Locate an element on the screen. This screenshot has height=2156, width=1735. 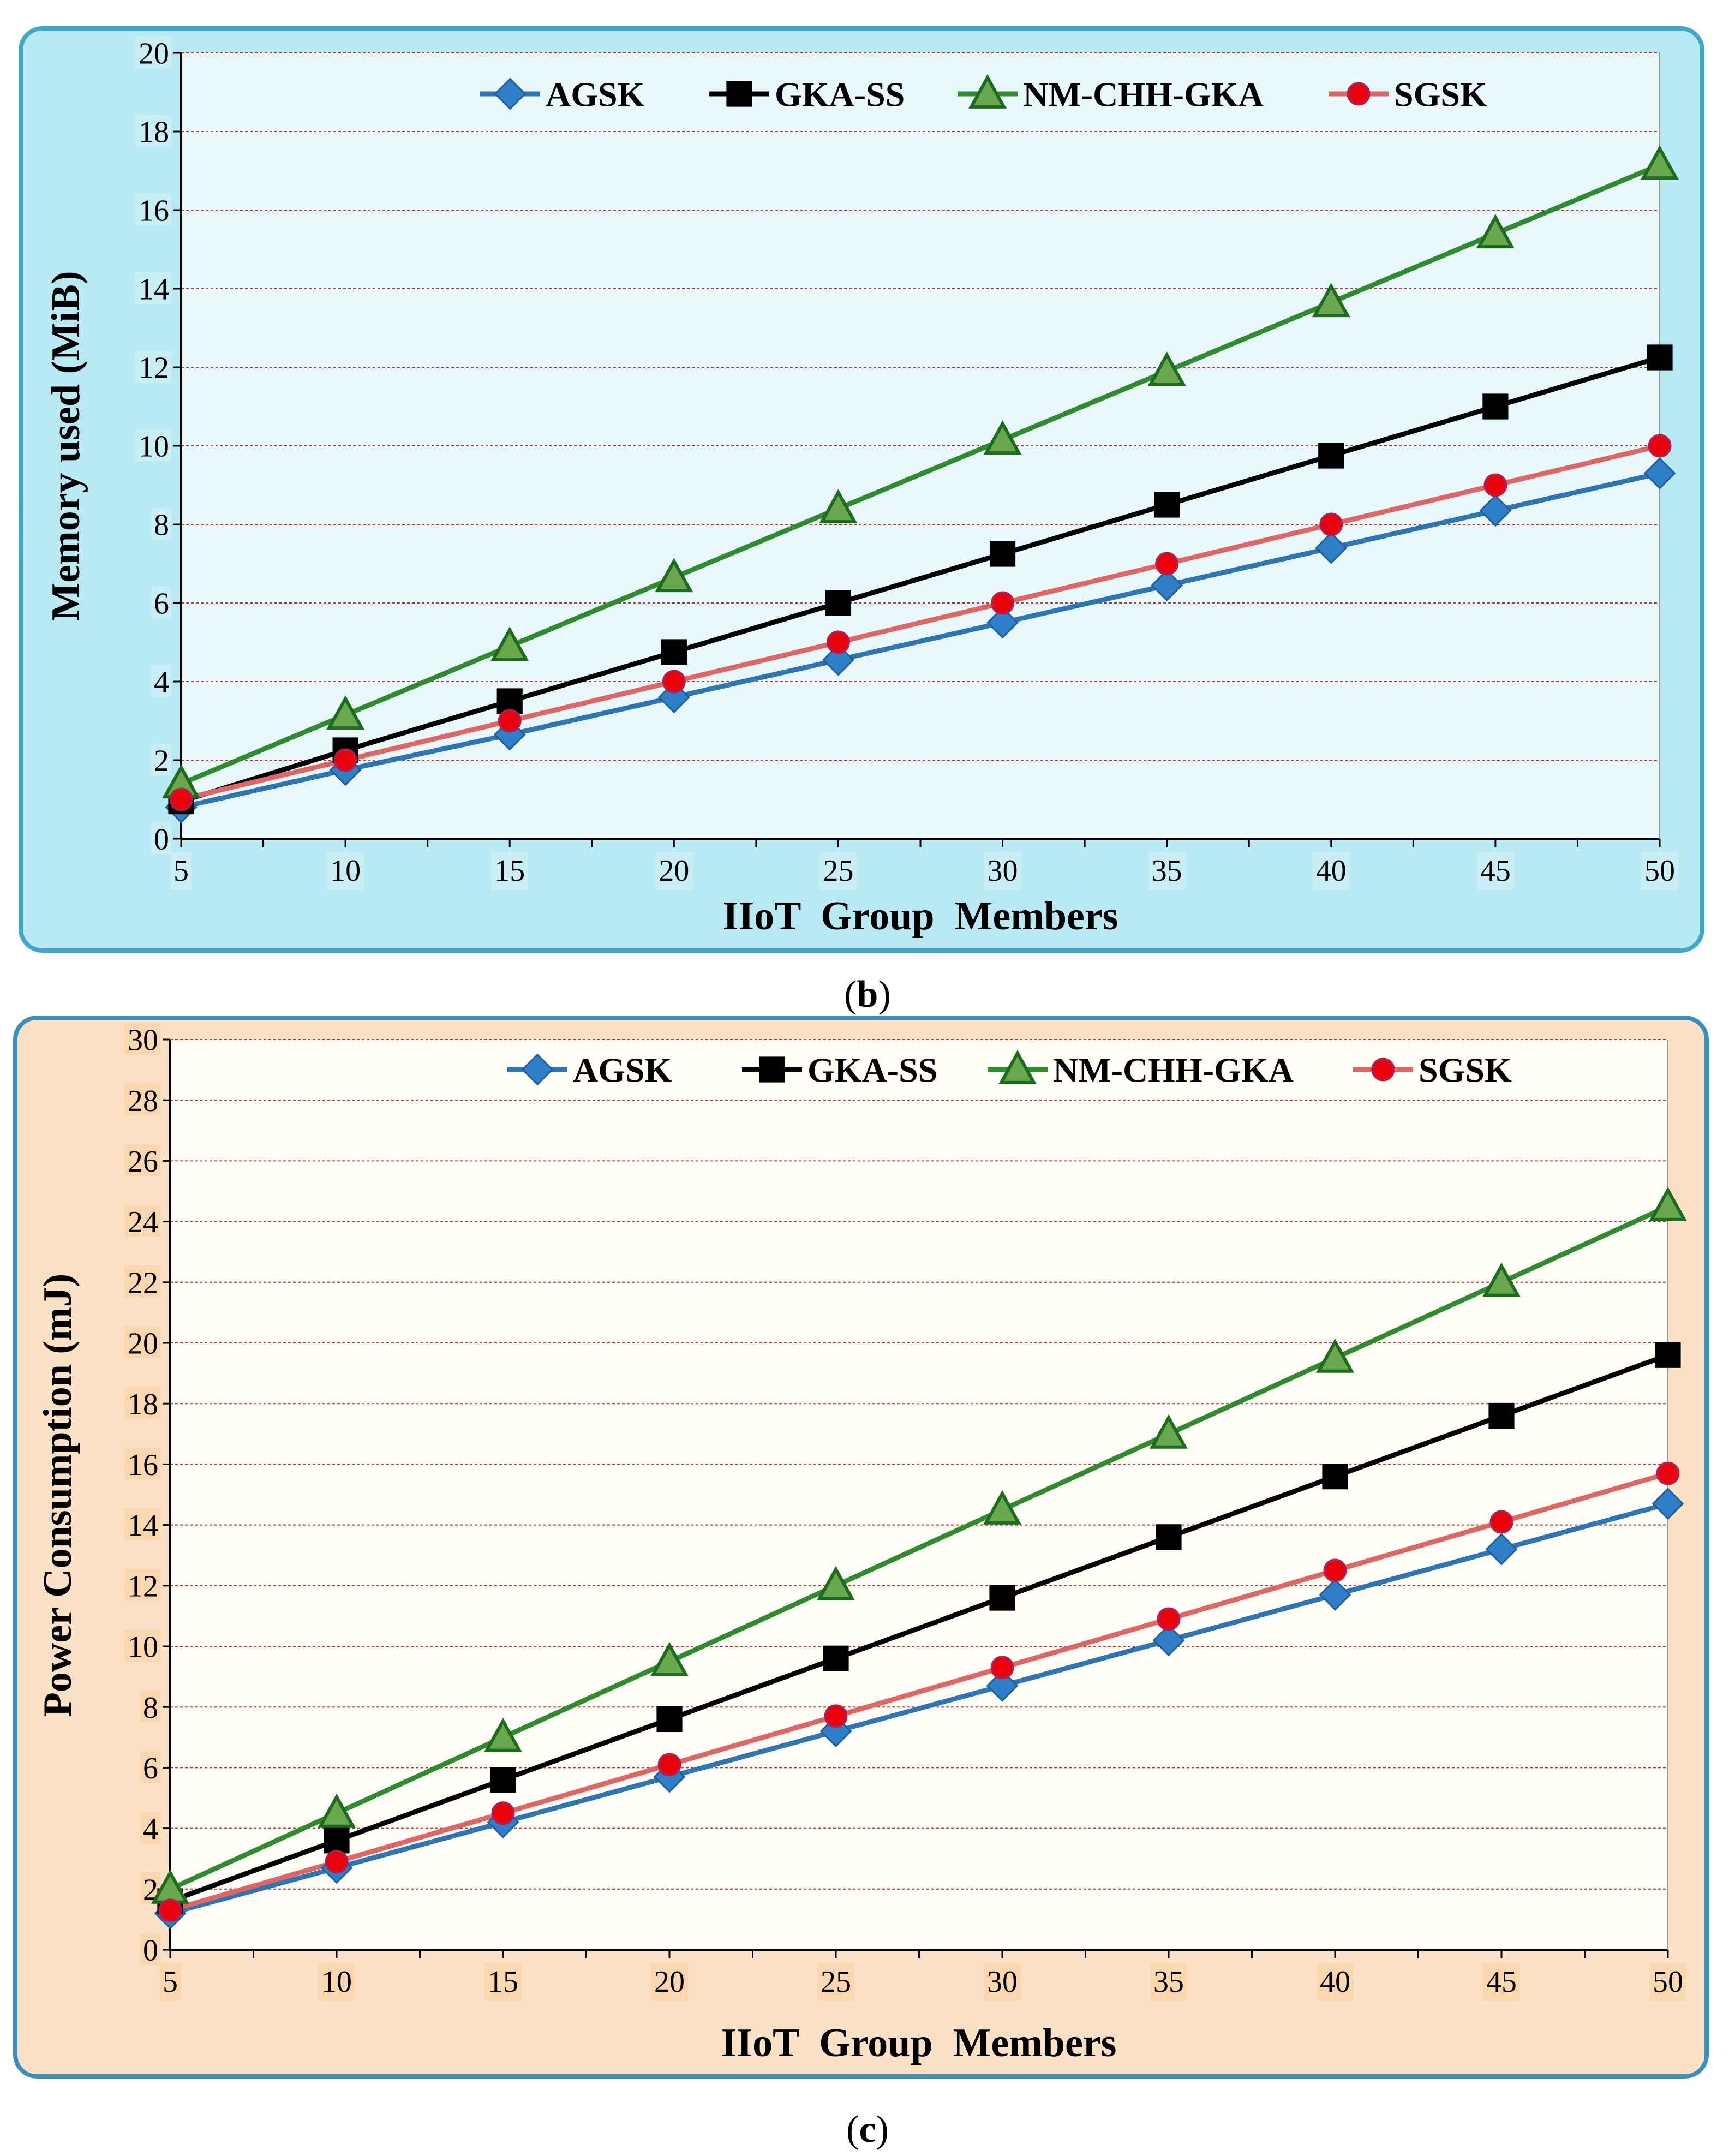
series-line-sgsk is located at coordinates (921, 622).